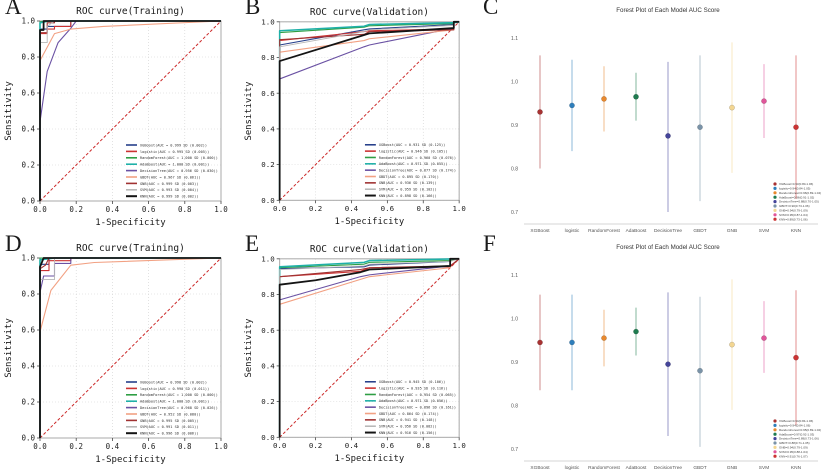 The image size is (824, 474). Describe the element at coordinates (413, 389) in the screenshot. I see `legend-entry-label: logistic(AUC = 0.935 SD (0.116))` at that location.